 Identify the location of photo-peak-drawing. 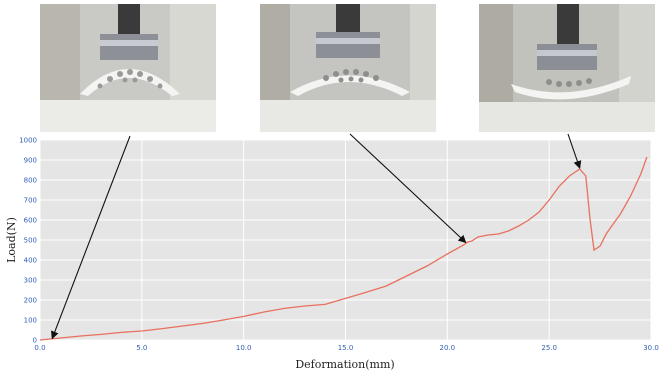
(567, 68).